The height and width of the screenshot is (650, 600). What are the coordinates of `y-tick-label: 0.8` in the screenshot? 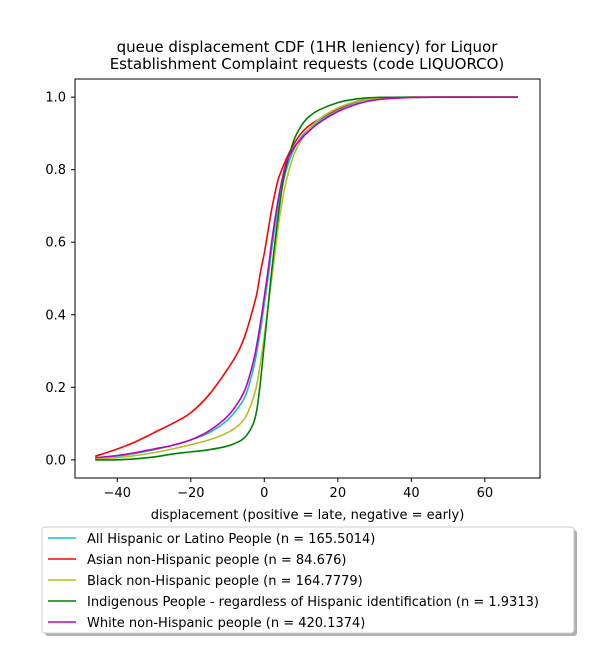 It's located at (55, 170).